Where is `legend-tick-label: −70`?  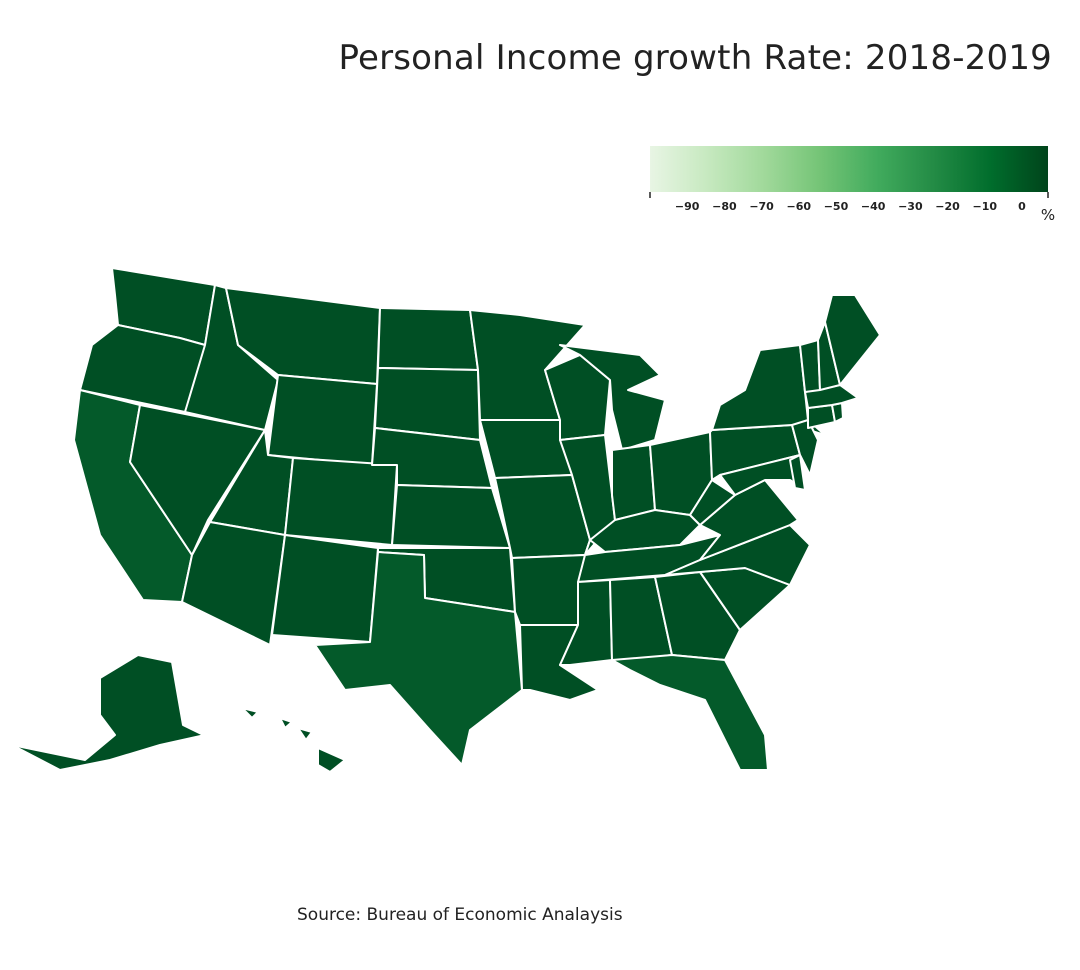
legend-tick-label: −70 is located at coordinates (761, 206).